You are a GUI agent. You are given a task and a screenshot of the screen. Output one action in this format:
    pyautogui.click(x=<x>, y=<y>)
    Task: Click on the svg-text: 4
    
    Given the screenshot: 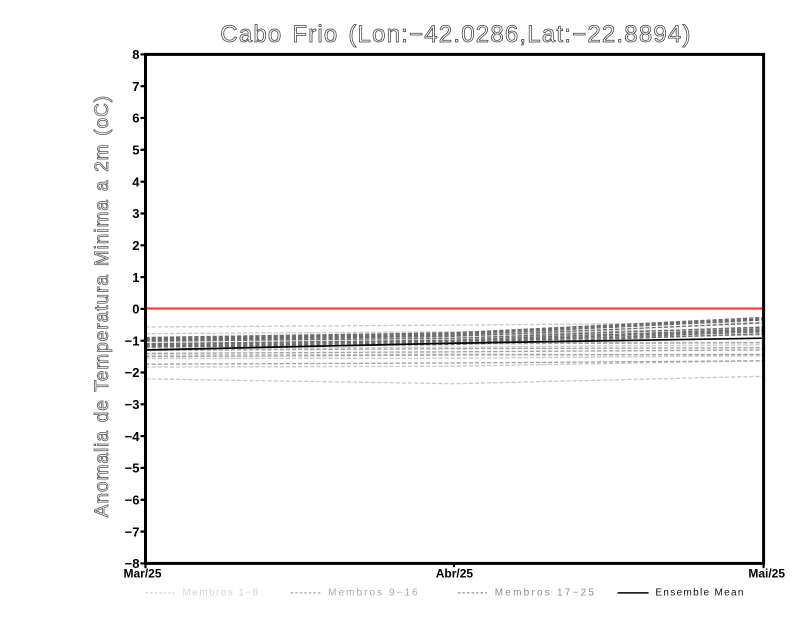 What is the action you would take?
    pyautogui.click(x=136, y=181)
    